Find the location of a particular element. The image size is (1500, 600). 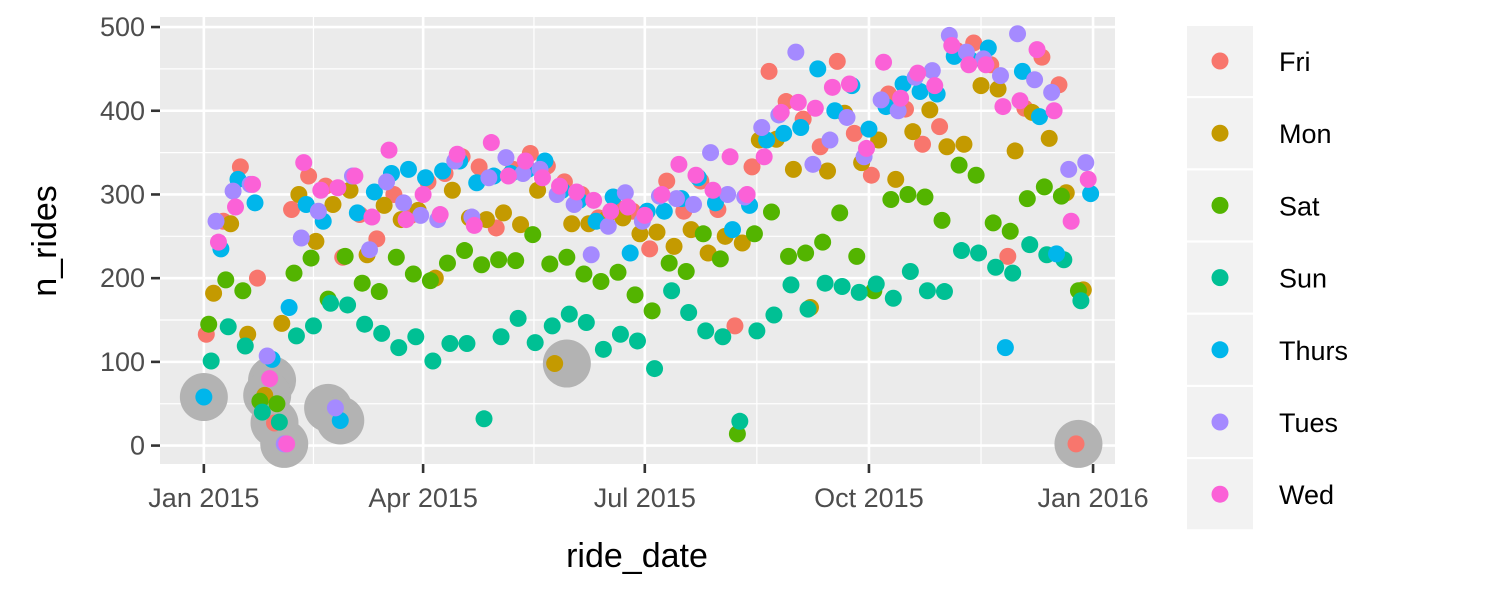

y-tick-label: 0 is located at coordinates (137, 446).